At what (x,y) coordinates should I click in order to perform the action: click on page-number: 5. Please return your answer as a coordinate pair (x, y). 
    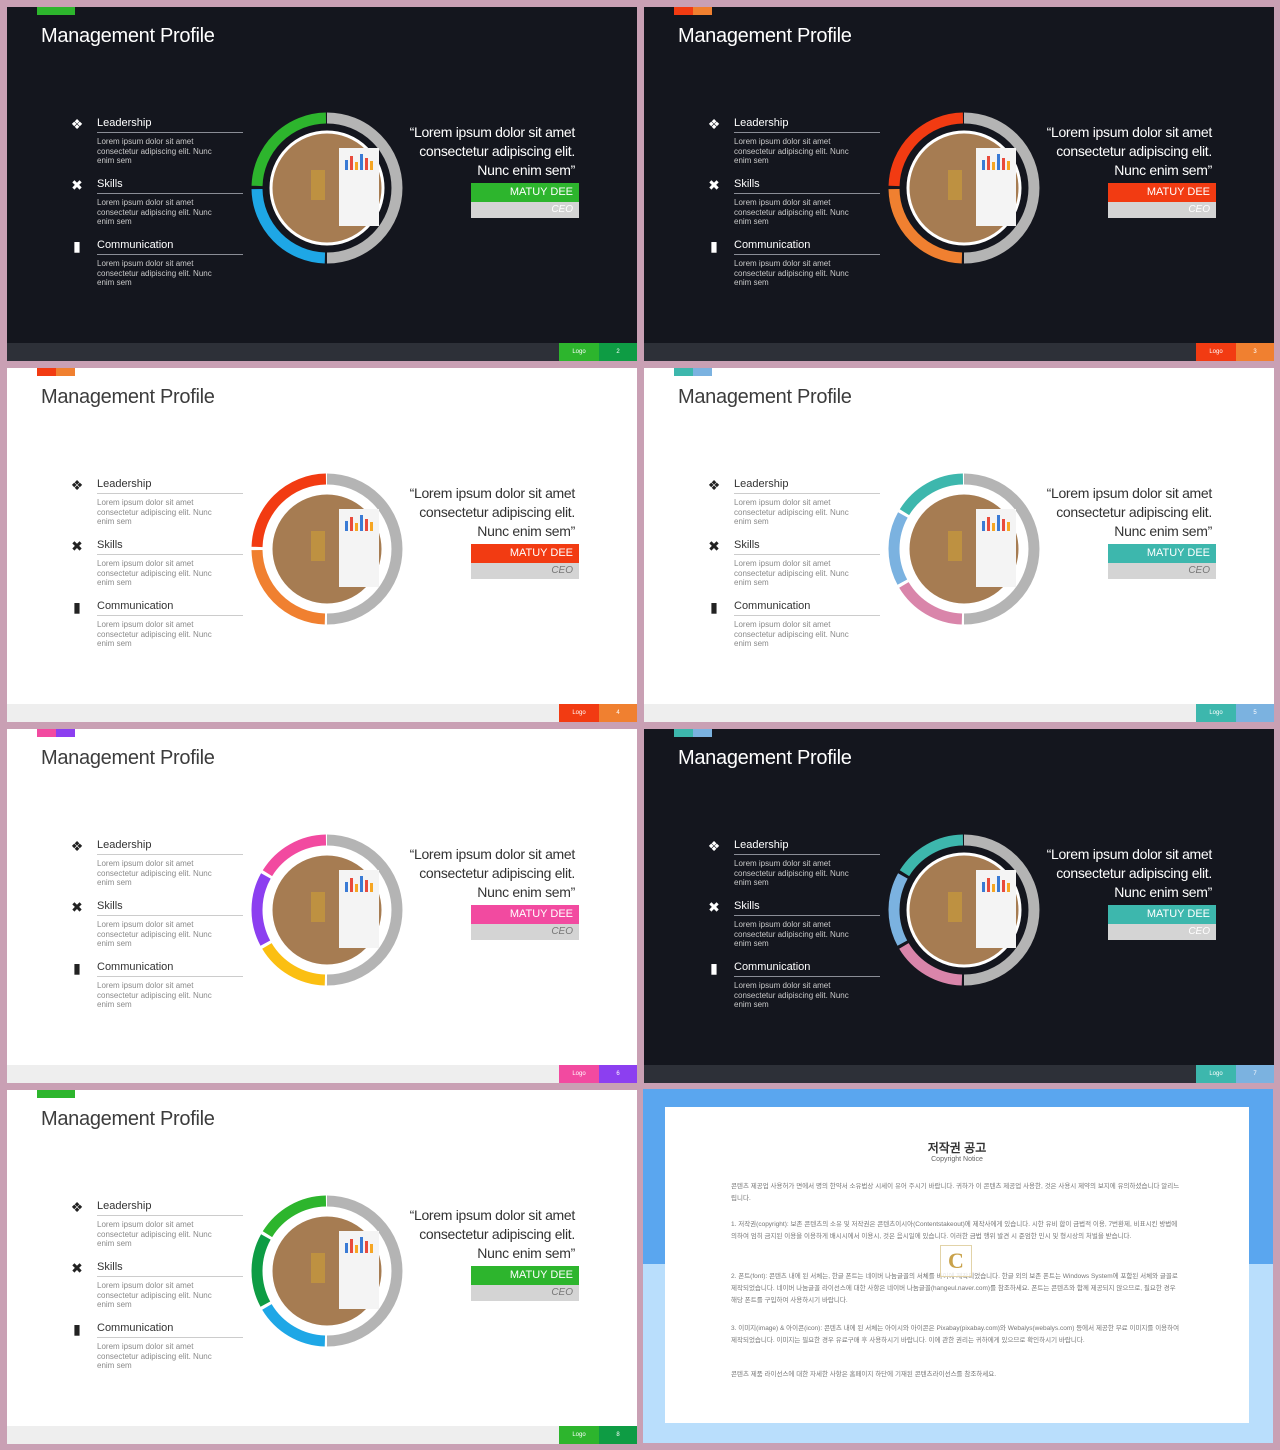
    Looking at the image, I should click on (1255, 713).